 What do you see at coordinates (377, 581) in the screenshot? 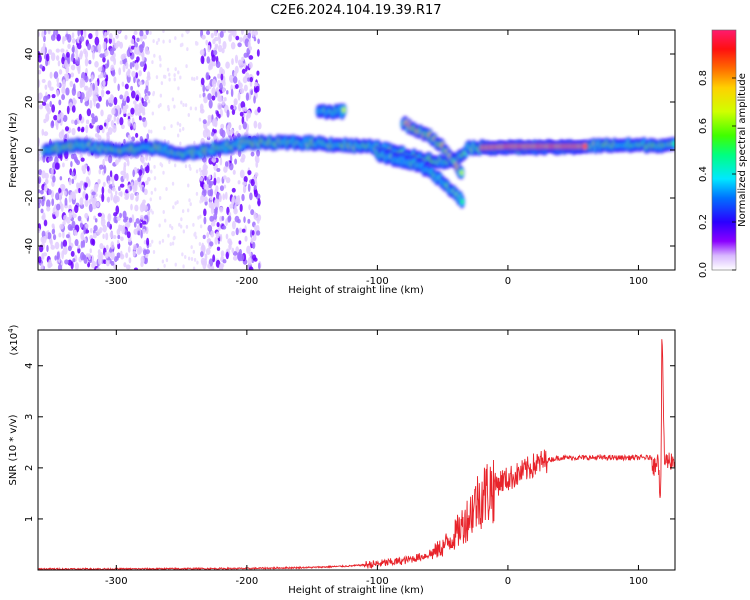
I see `snr-x-tick-label: -100` at bounding box center [377, 581].